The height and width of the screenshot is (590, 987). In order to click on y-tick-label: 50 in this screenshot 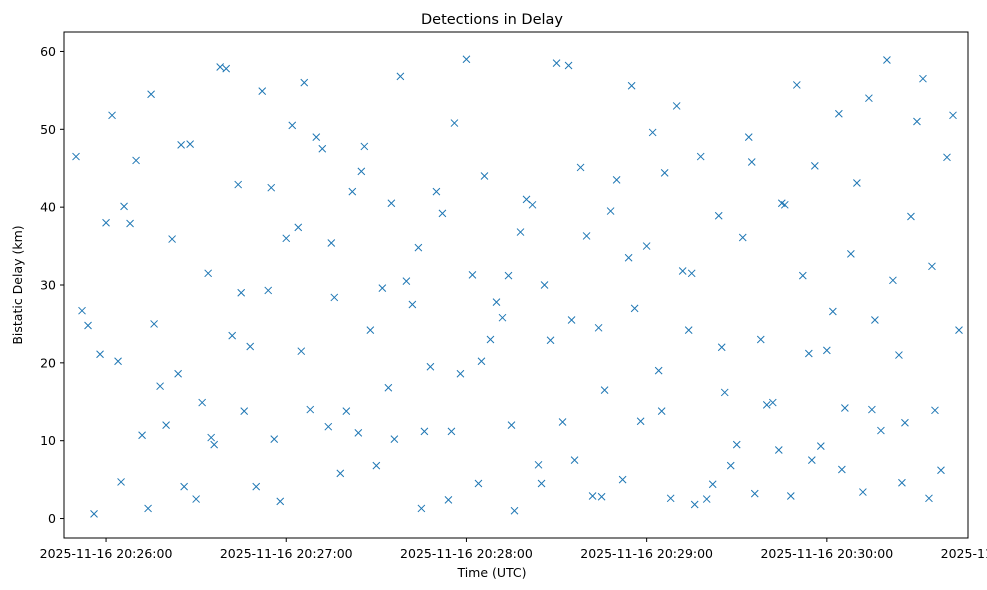, I will do `click(48, 129)`.